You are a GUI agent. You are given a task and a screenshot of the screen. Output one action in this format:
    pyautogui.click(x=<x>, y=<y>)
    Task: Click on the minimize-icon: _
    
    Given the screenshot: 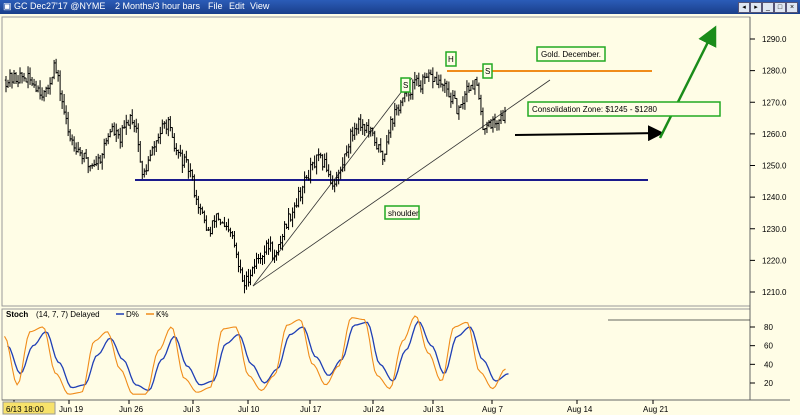 What is the action you would take?
    pyautogui.click(x=768, y=7)
    